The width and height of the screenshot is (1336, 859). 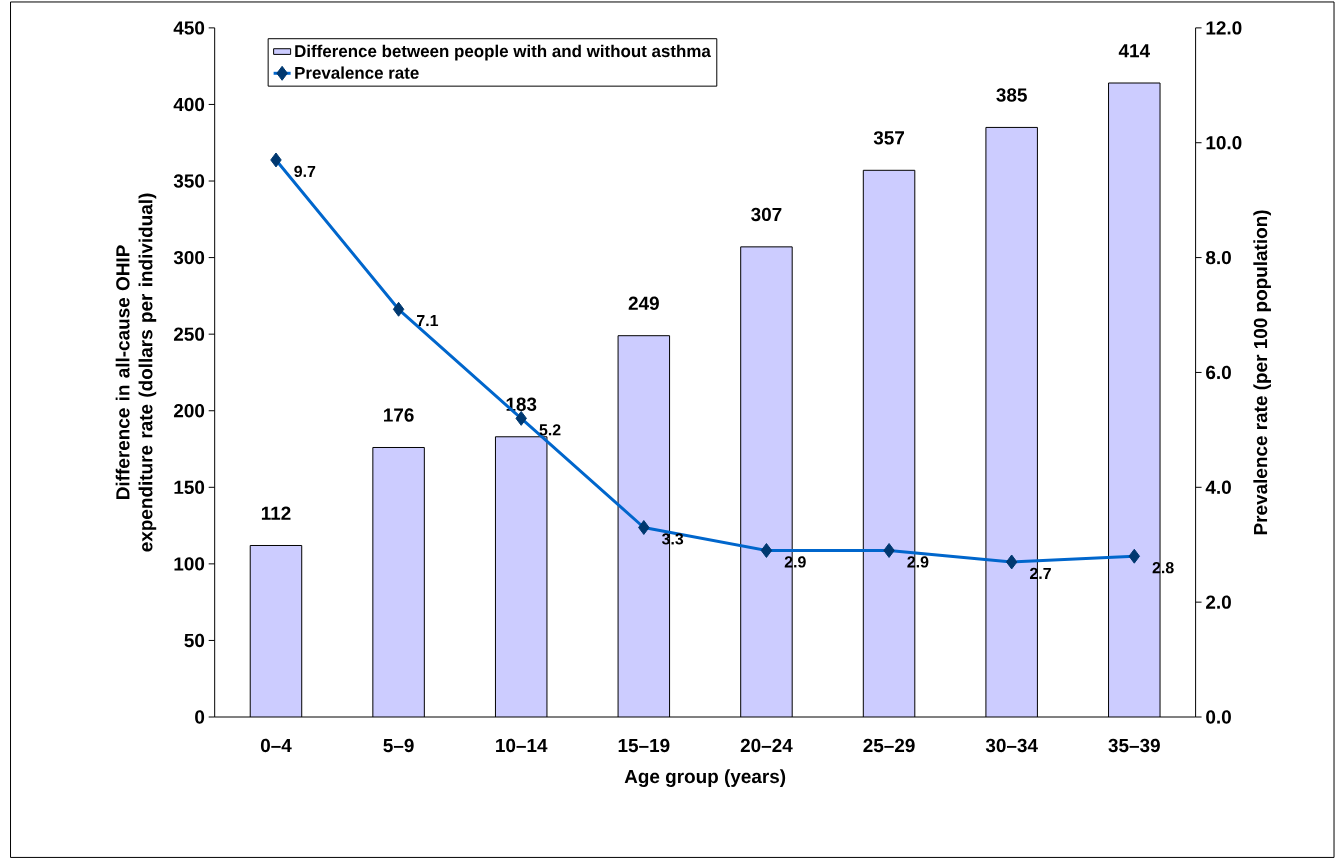 I want to click on data-label: 183, so click(x=521, y=404).